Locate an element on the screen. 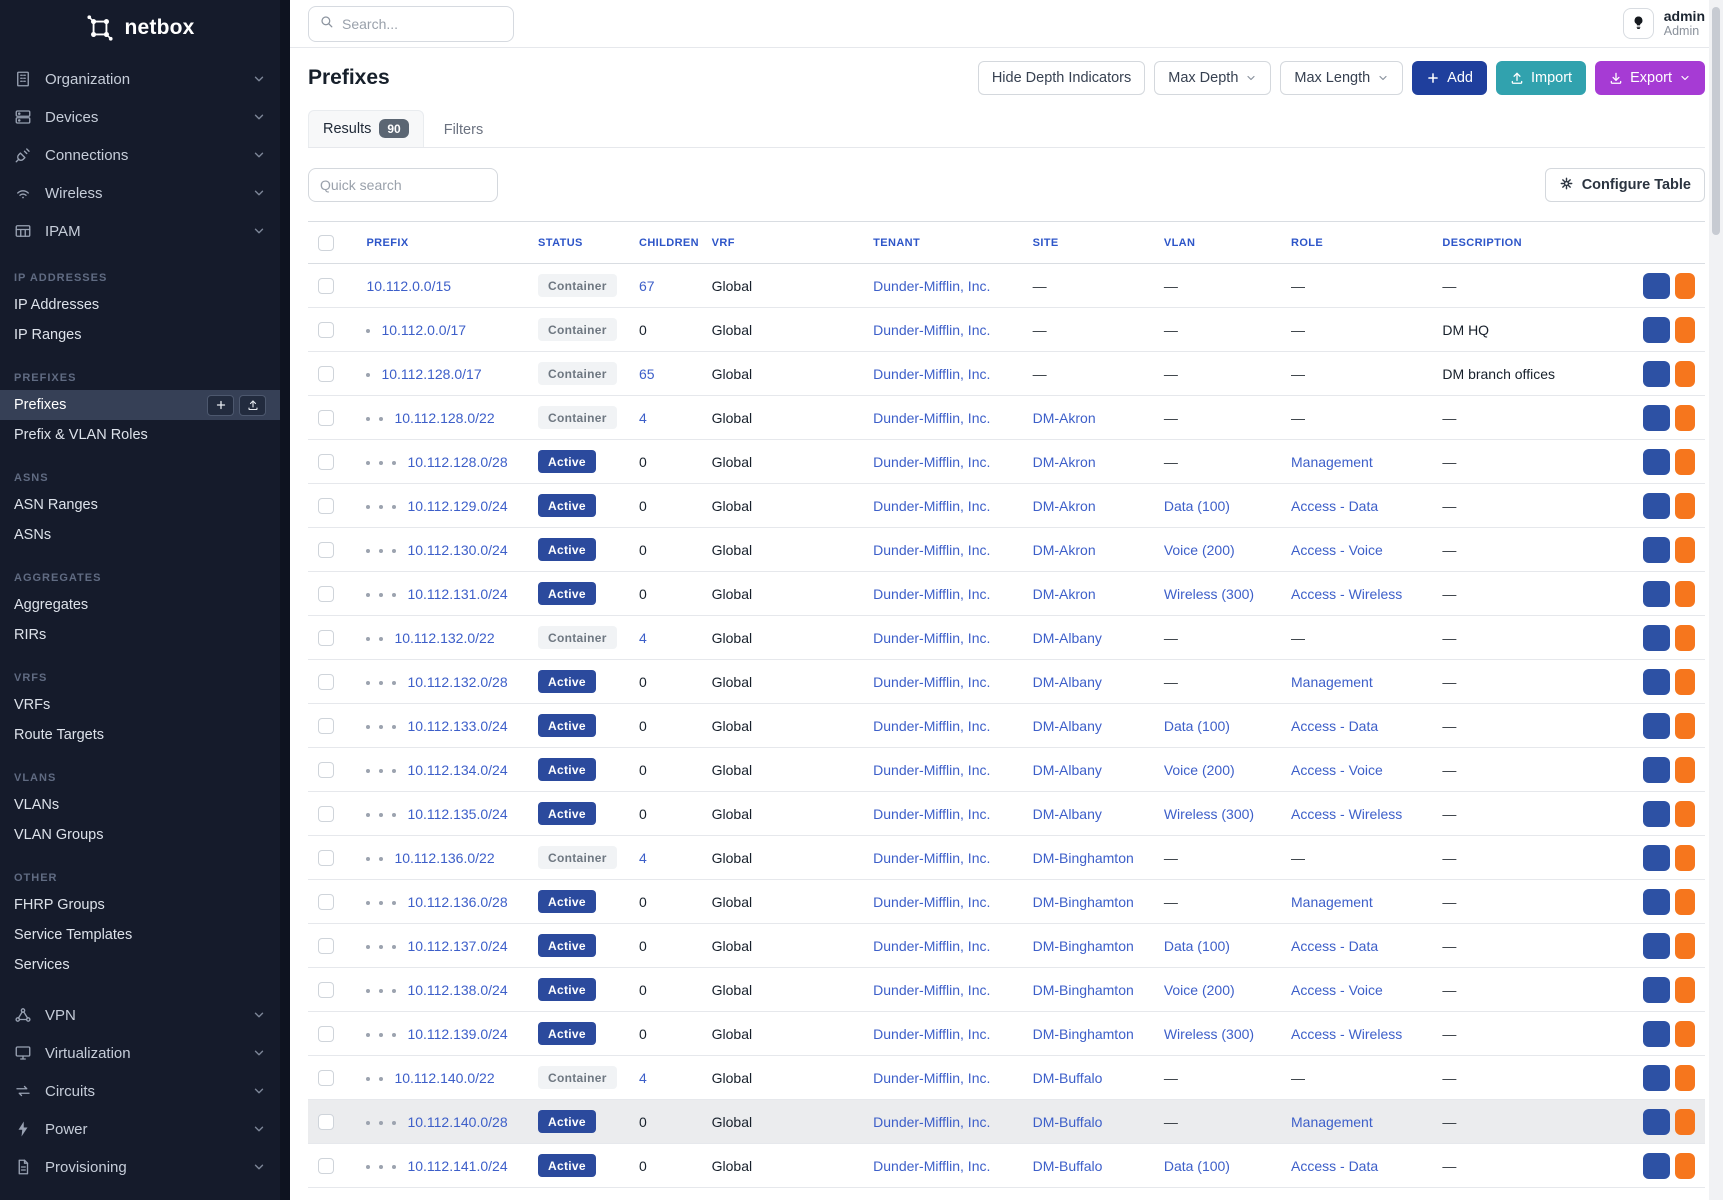  vlan-link: Wireless (300) is located at coordinates (1209, 593).